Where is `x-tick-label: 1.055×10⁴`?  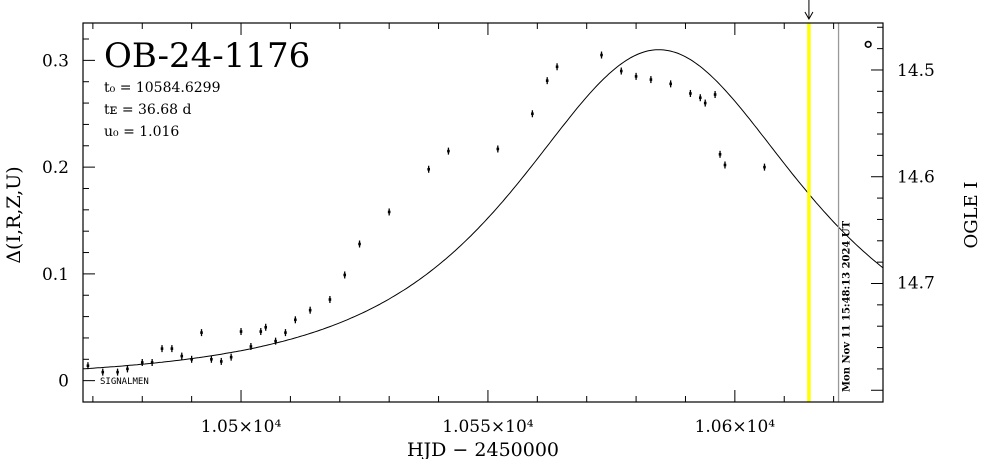
x-tick-label: 1.055×10⁴ is located at coordinates (488, 427).